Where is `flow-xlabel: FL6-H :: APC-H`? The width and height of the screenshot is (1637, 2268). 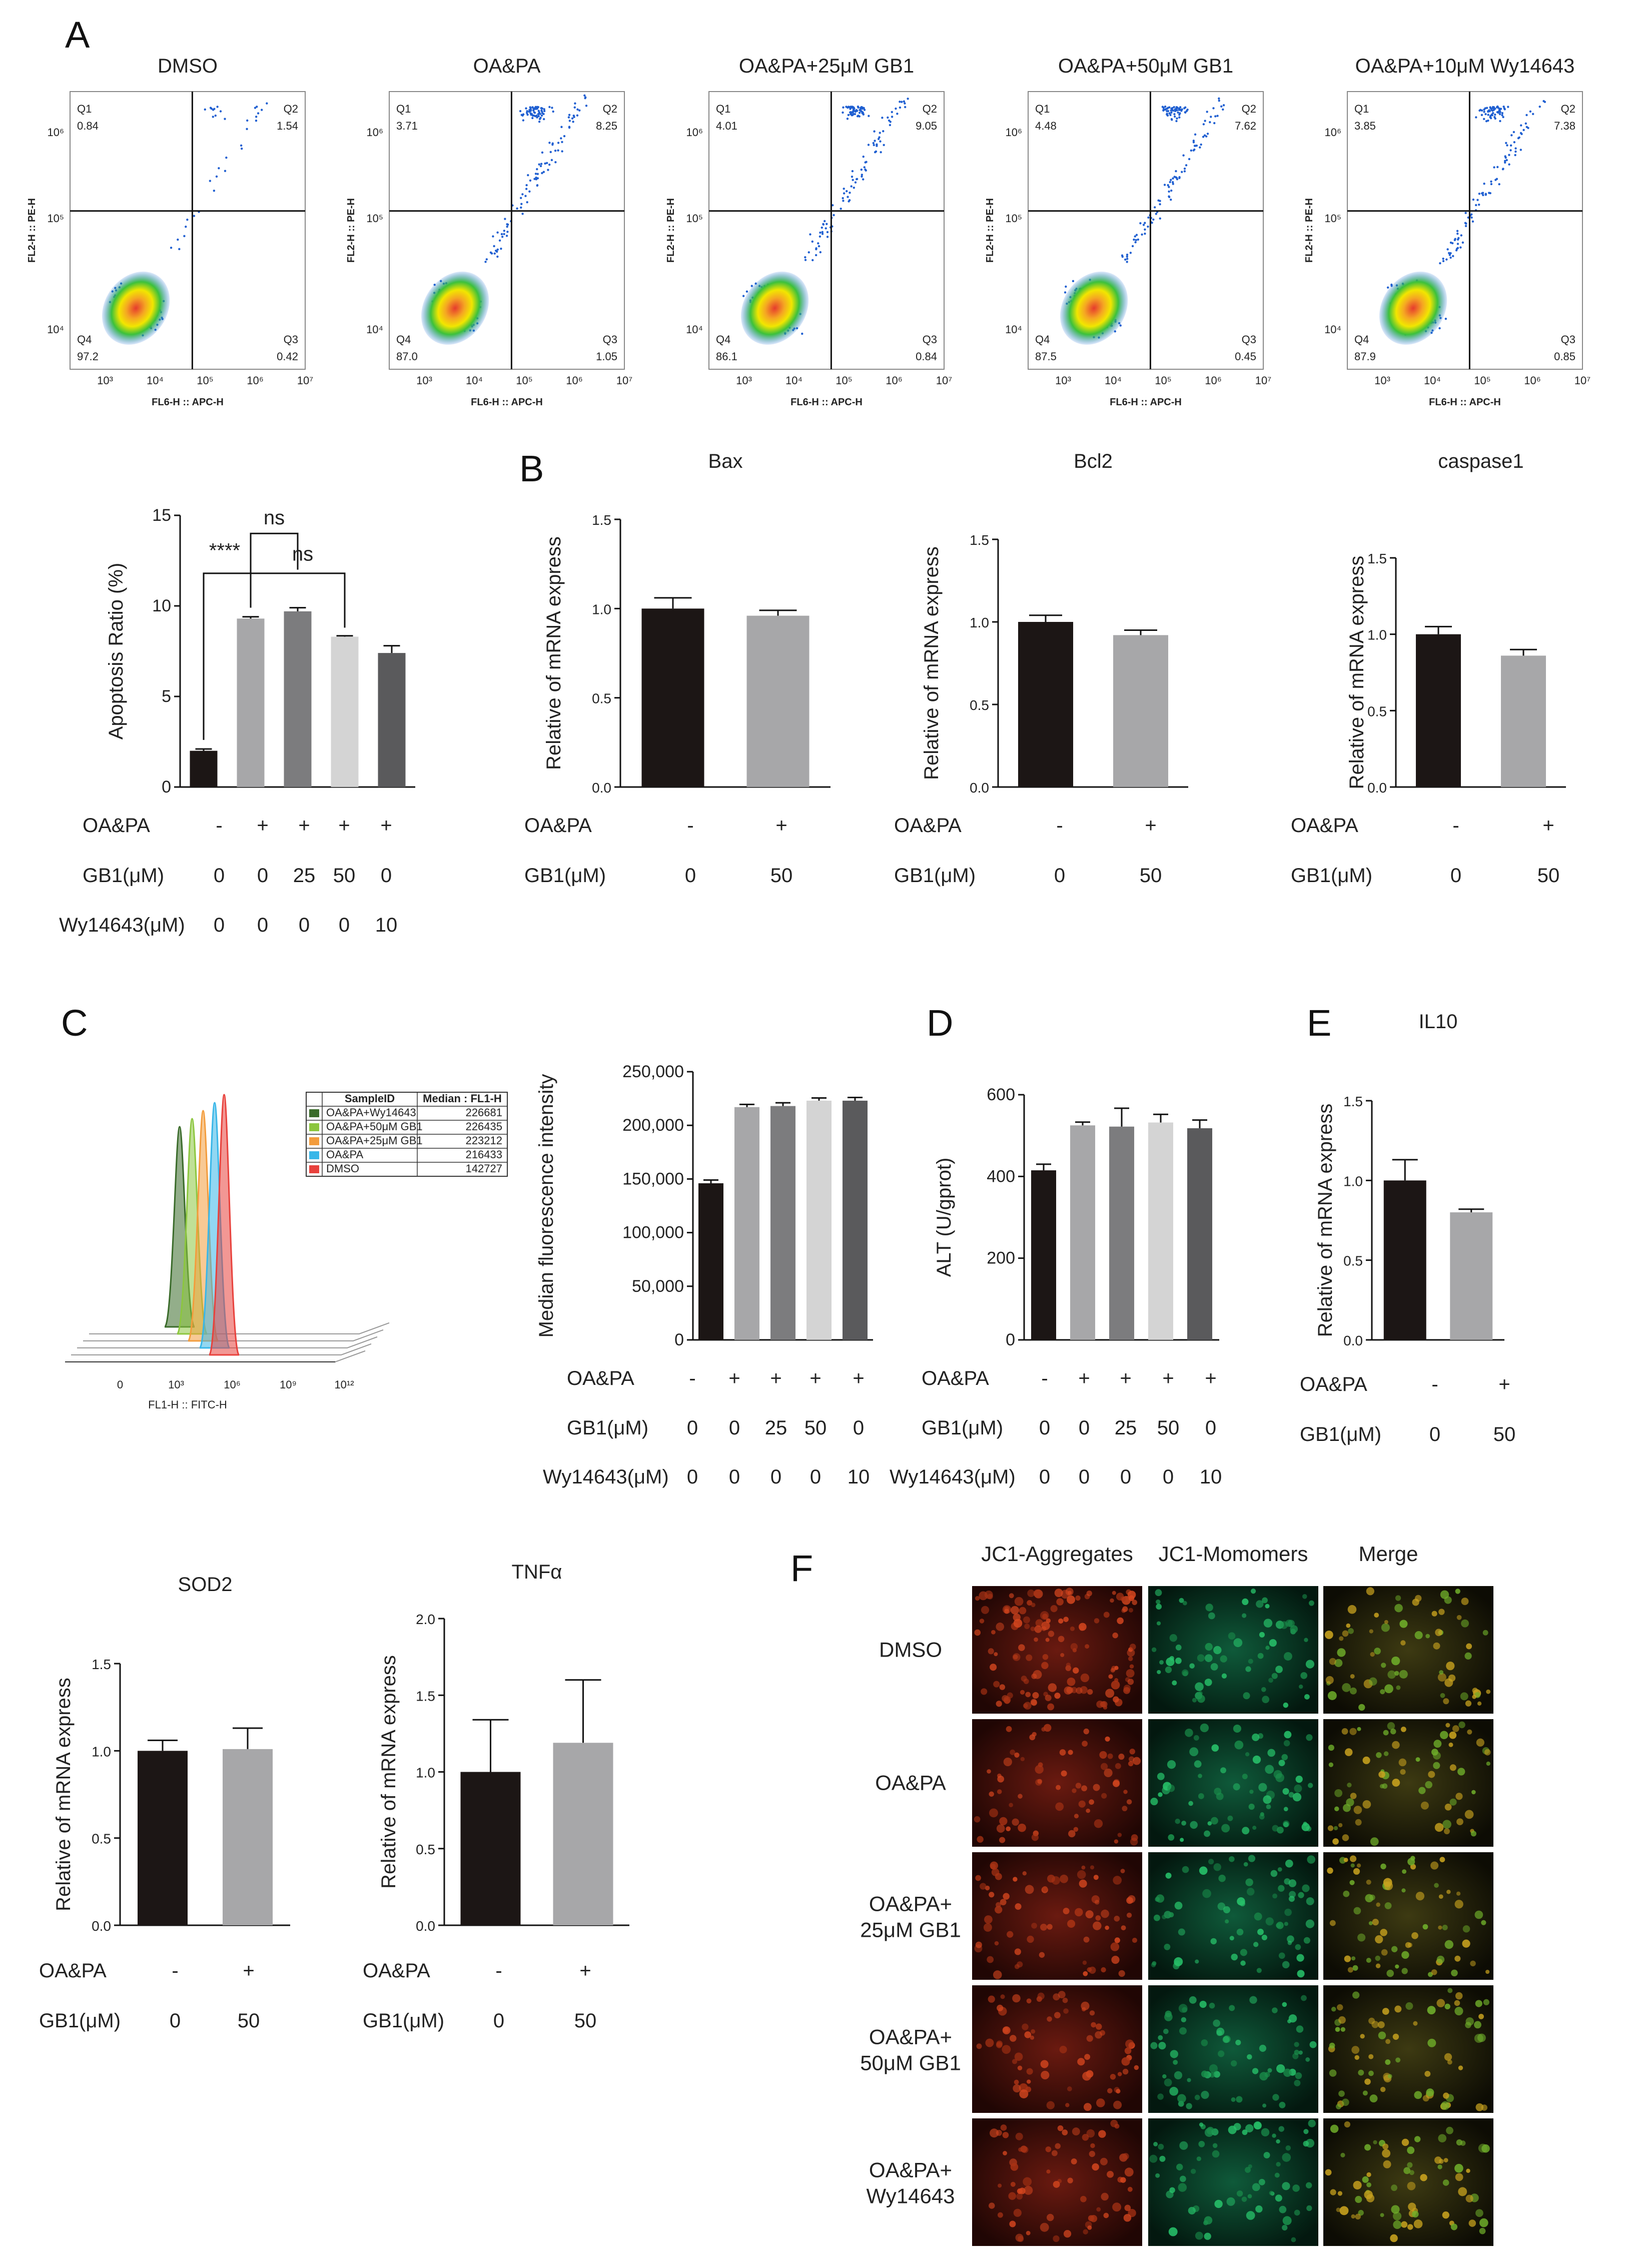
flow-xlabel: FL6-H :: APC-H is located at coordinates (507, 402).